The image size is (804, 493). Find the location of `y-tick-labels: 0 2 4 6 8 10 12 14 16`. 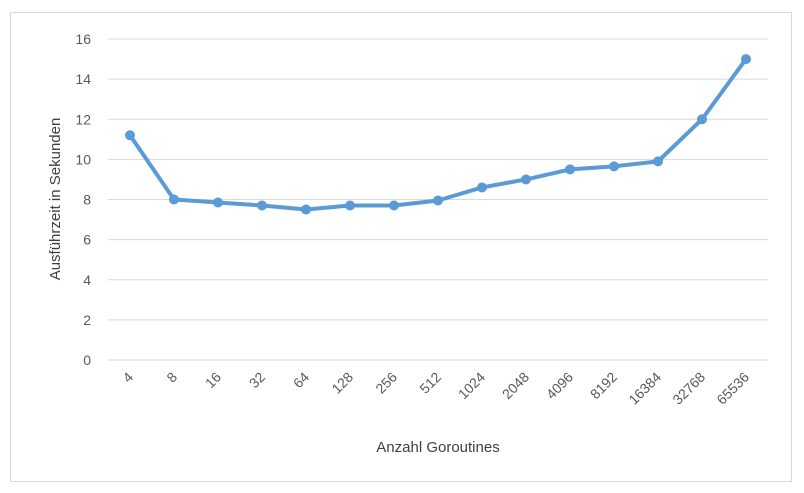

y-tick-labels: 0 2 4 6 8 10 12 14 16 is located at coordinates (83, 199).